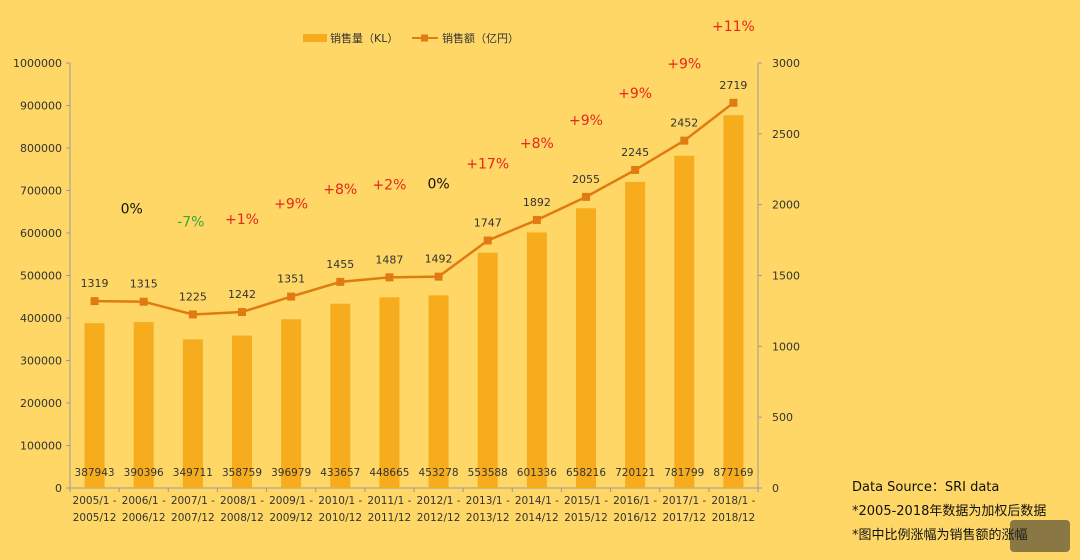 The height and width of the screenshot is (560, 1080). What do you see at coordinates (242, 501) in the screenshot?
I see `x-tick-label: 2008/1 -` at bounding box center [242, 501].